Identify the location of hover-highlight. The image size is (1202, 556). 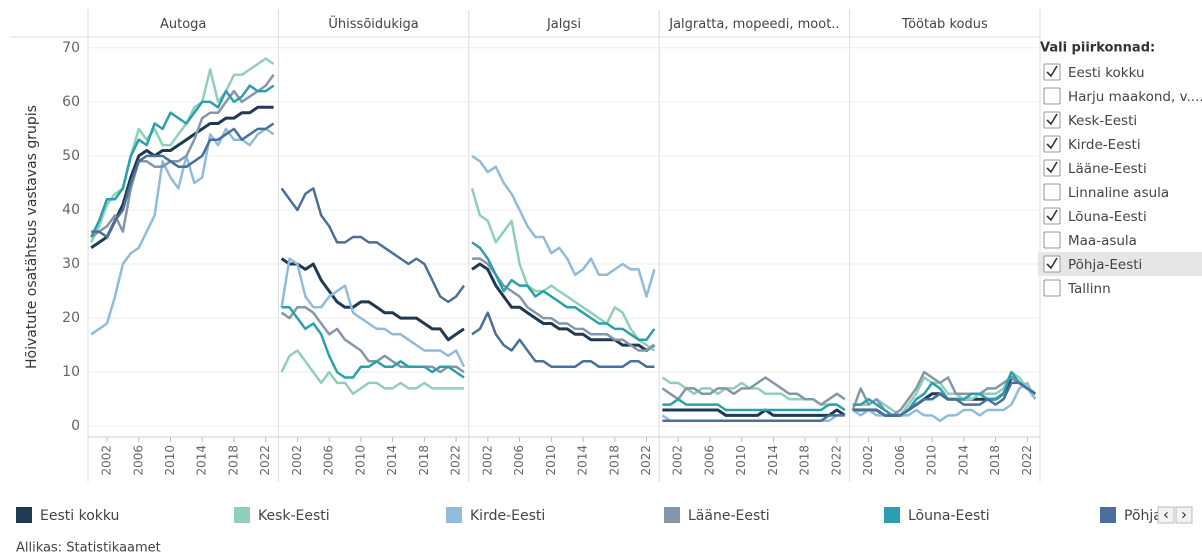
(1120, 264).